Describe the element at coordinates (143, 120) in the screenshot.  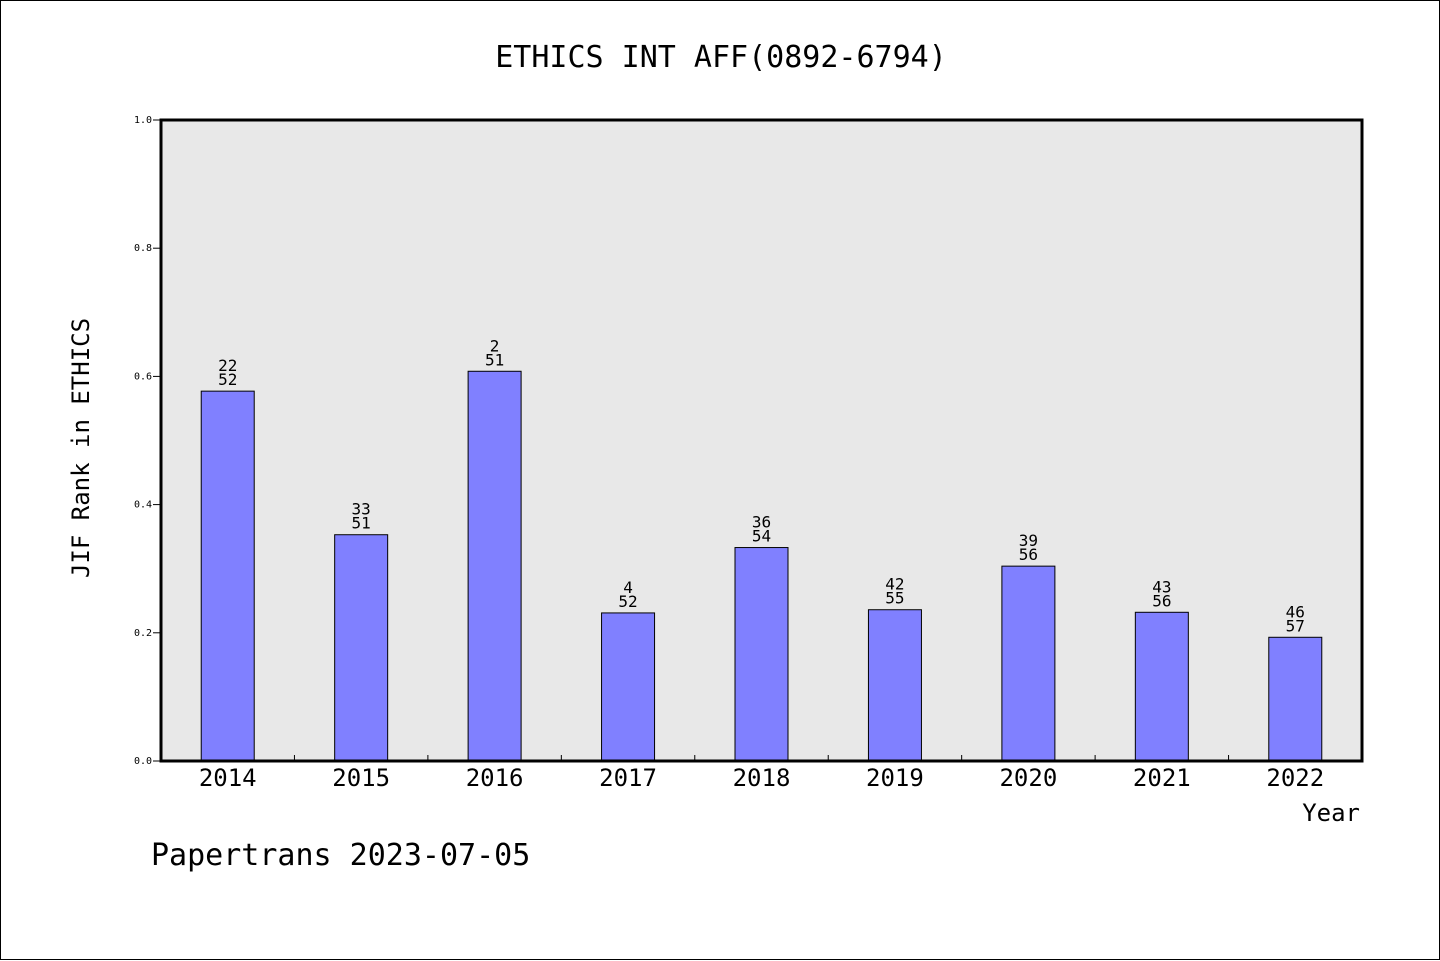
I see `y-tick-label: 1.0` at that location.